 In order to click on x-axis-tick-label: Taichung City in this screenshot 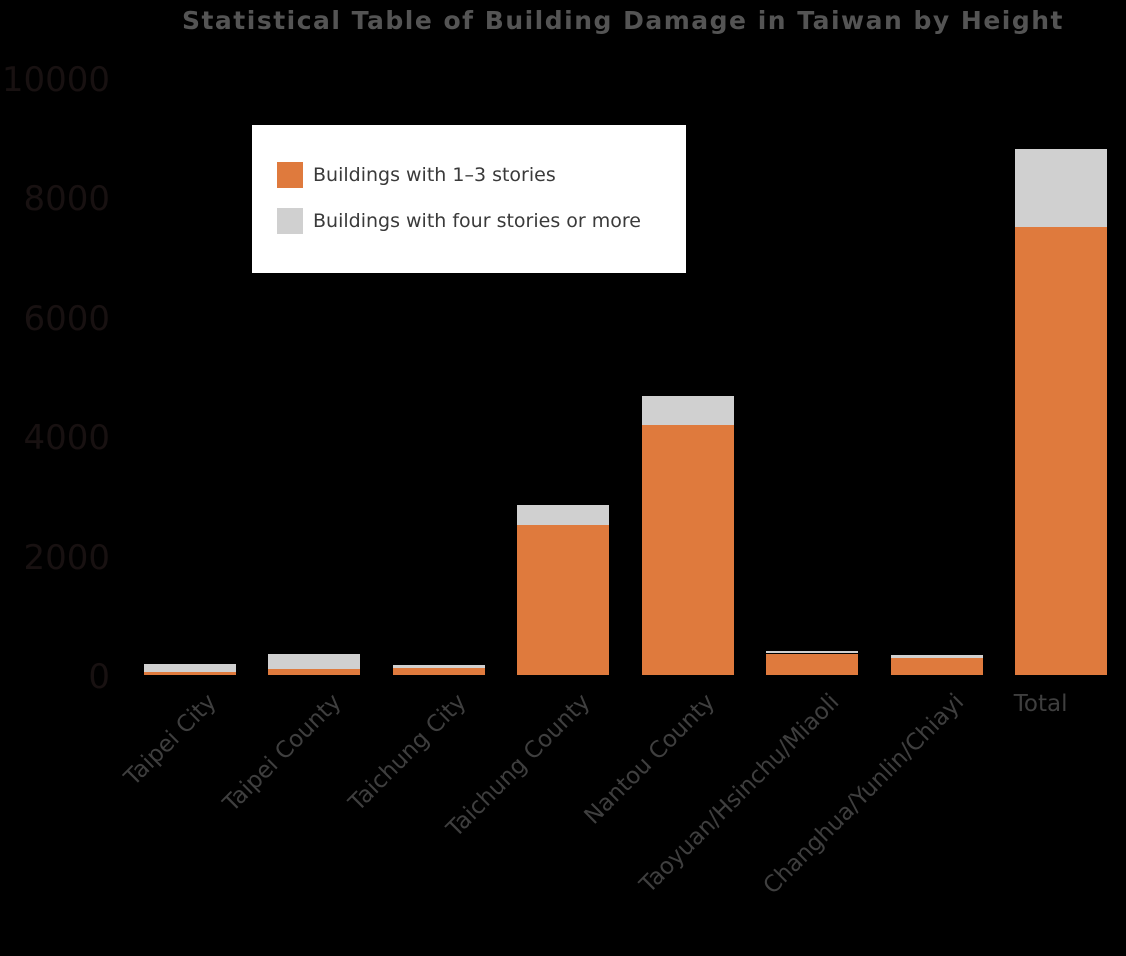, I will do `click(407, 753)`.